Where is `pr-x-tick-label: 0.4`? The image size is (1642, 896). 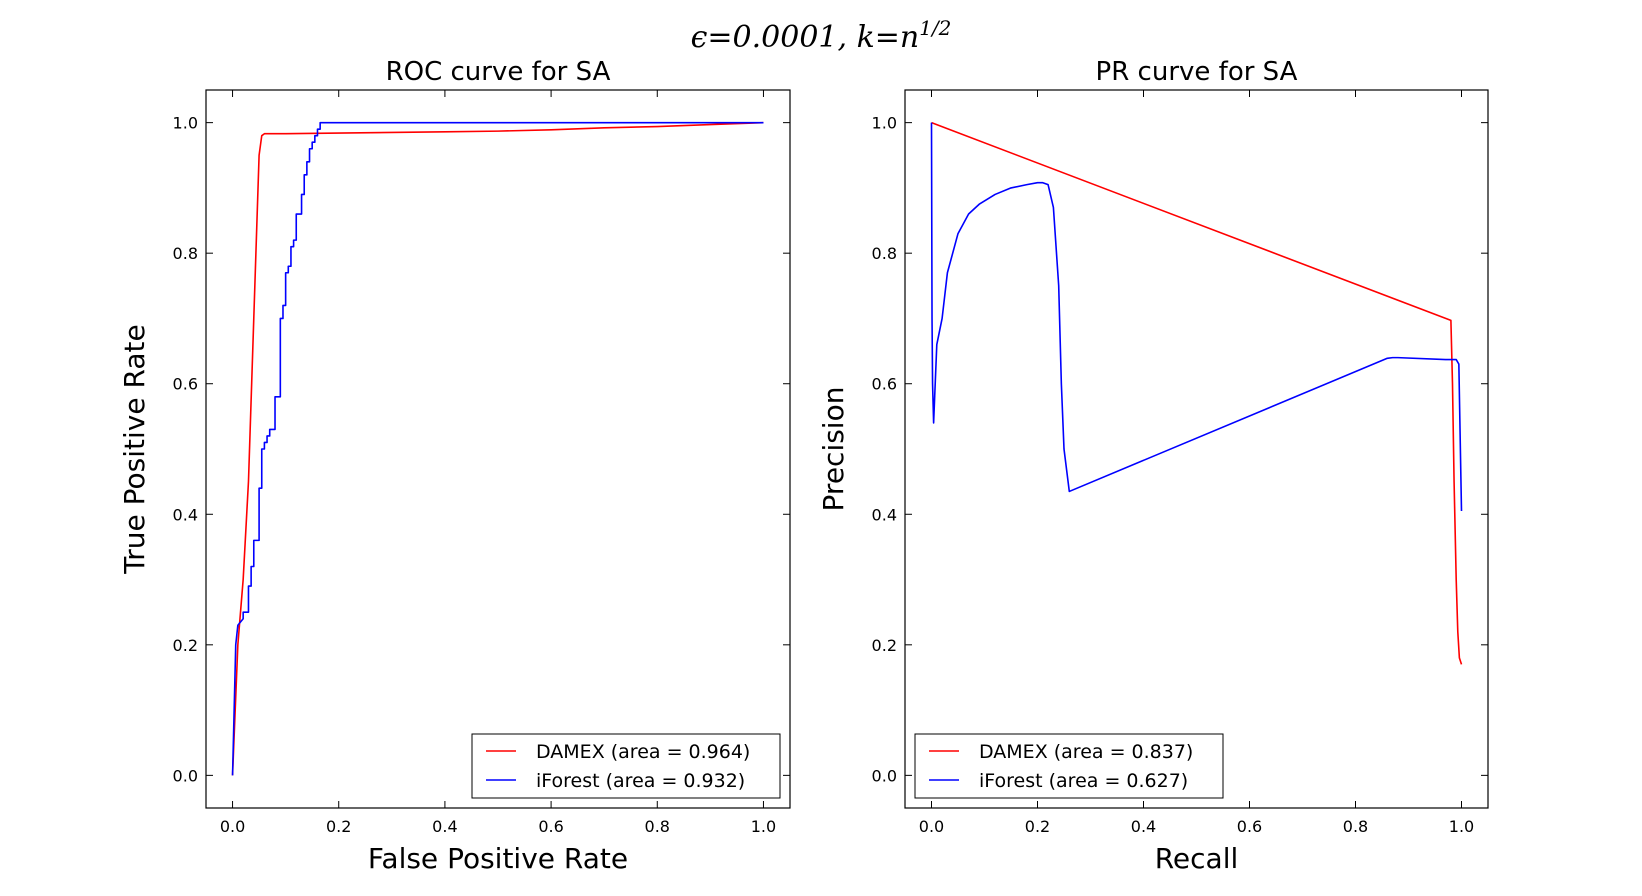
pr-x-tick-label: 0.4 is located at coordinates (1143, 826).